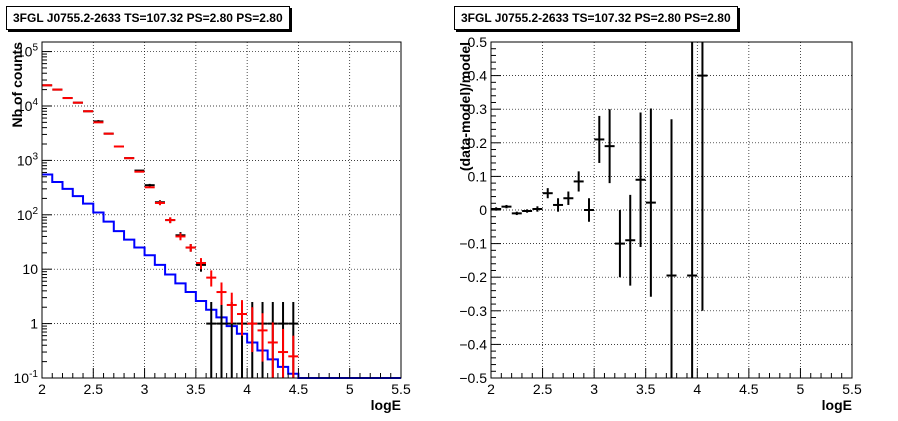 The width and height of the screenshot is (898, 421). I want to click on y-tick-label: 10, so click(30, 269).